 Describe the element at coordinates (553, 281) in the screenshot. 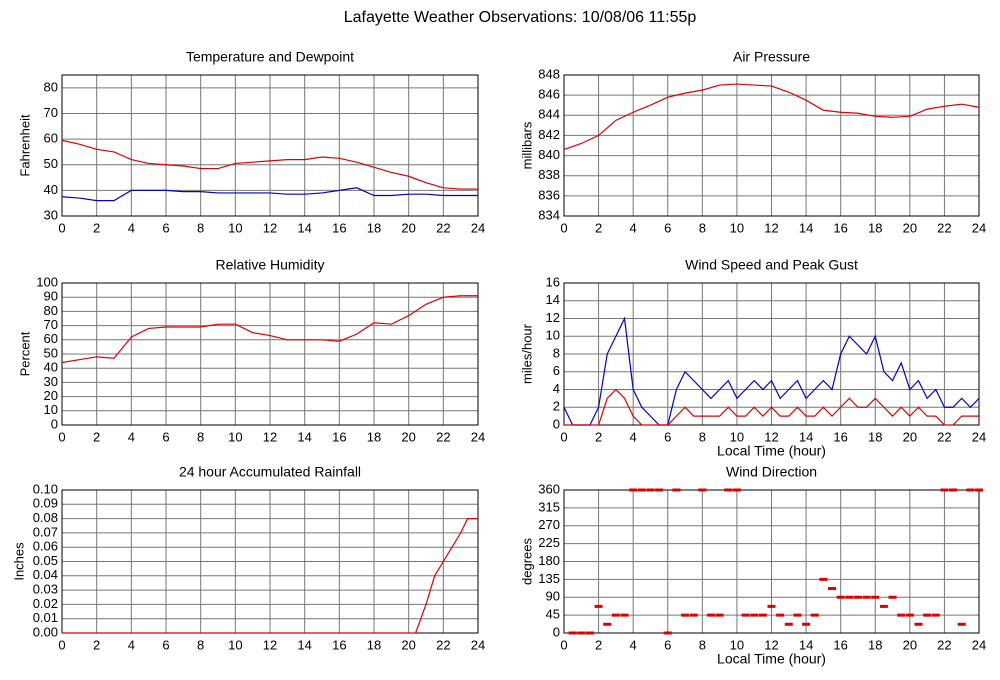

I see `y-tick-label: 16` at that location.